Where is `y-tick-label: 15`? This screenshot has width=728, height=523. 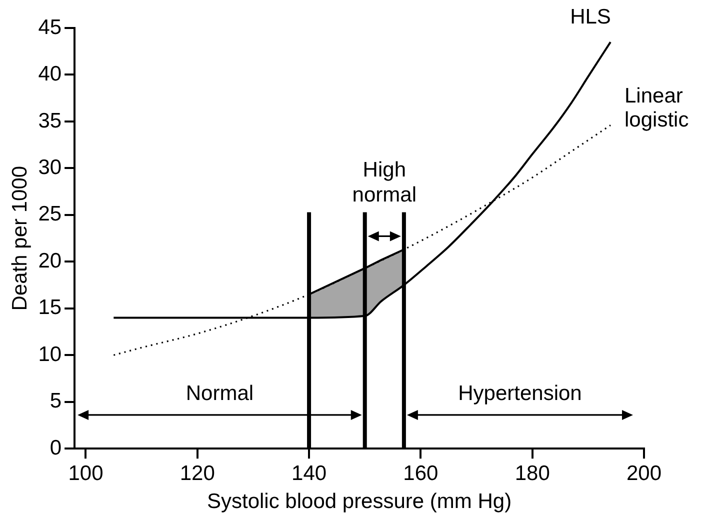 y-tick-label: 15 is located at coordinates (50, 308).